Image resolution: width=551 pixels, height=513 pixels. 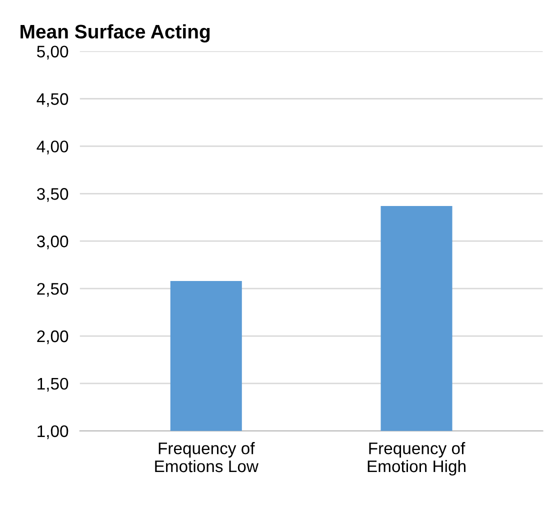 What do you see at coordinates (53, 432) in the screenshot?
I see `y-tick-label: 1,00` at bounding box center [53, 432].